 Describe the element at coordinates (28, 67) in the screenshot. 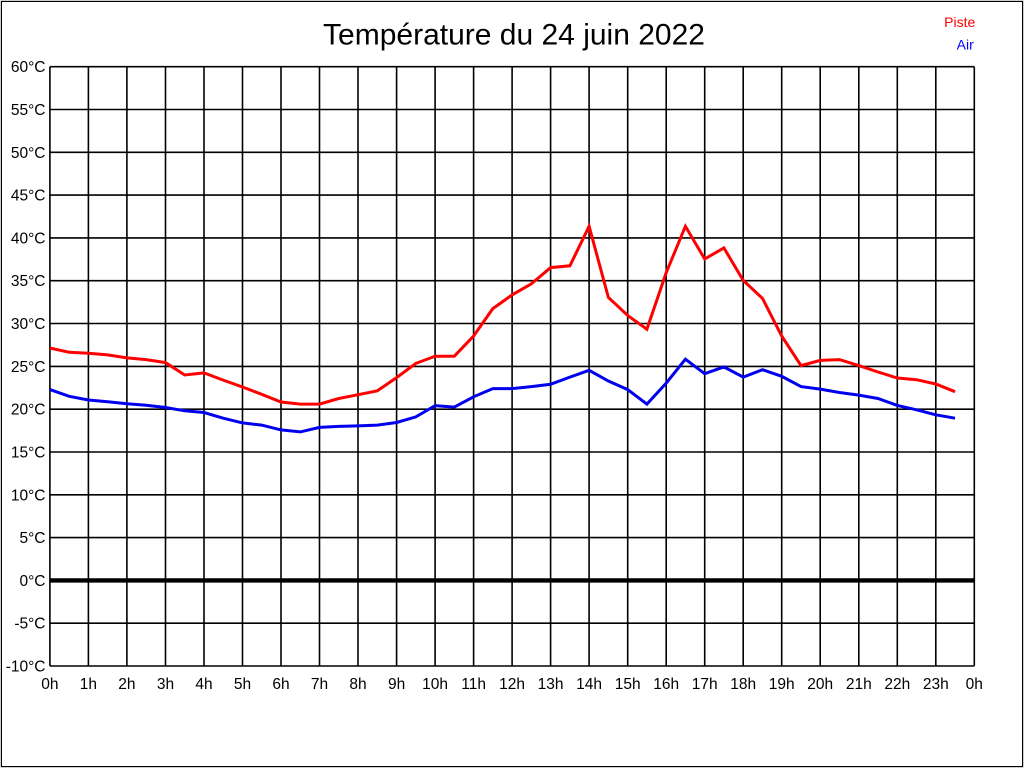

I see `svg-text: 60°C` at that location.